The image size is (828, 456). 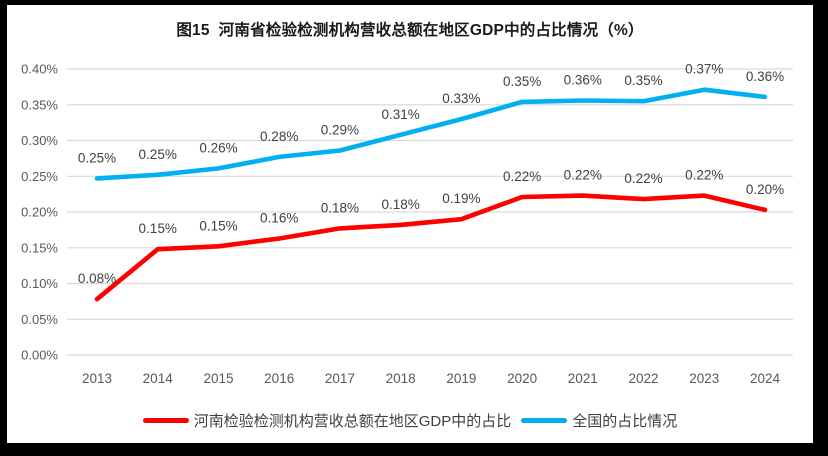 What do you see at coordinates (765, 378) in the screenshot?
I see `x-axis-tick-label: 2024` at bounding box center [765, 378].